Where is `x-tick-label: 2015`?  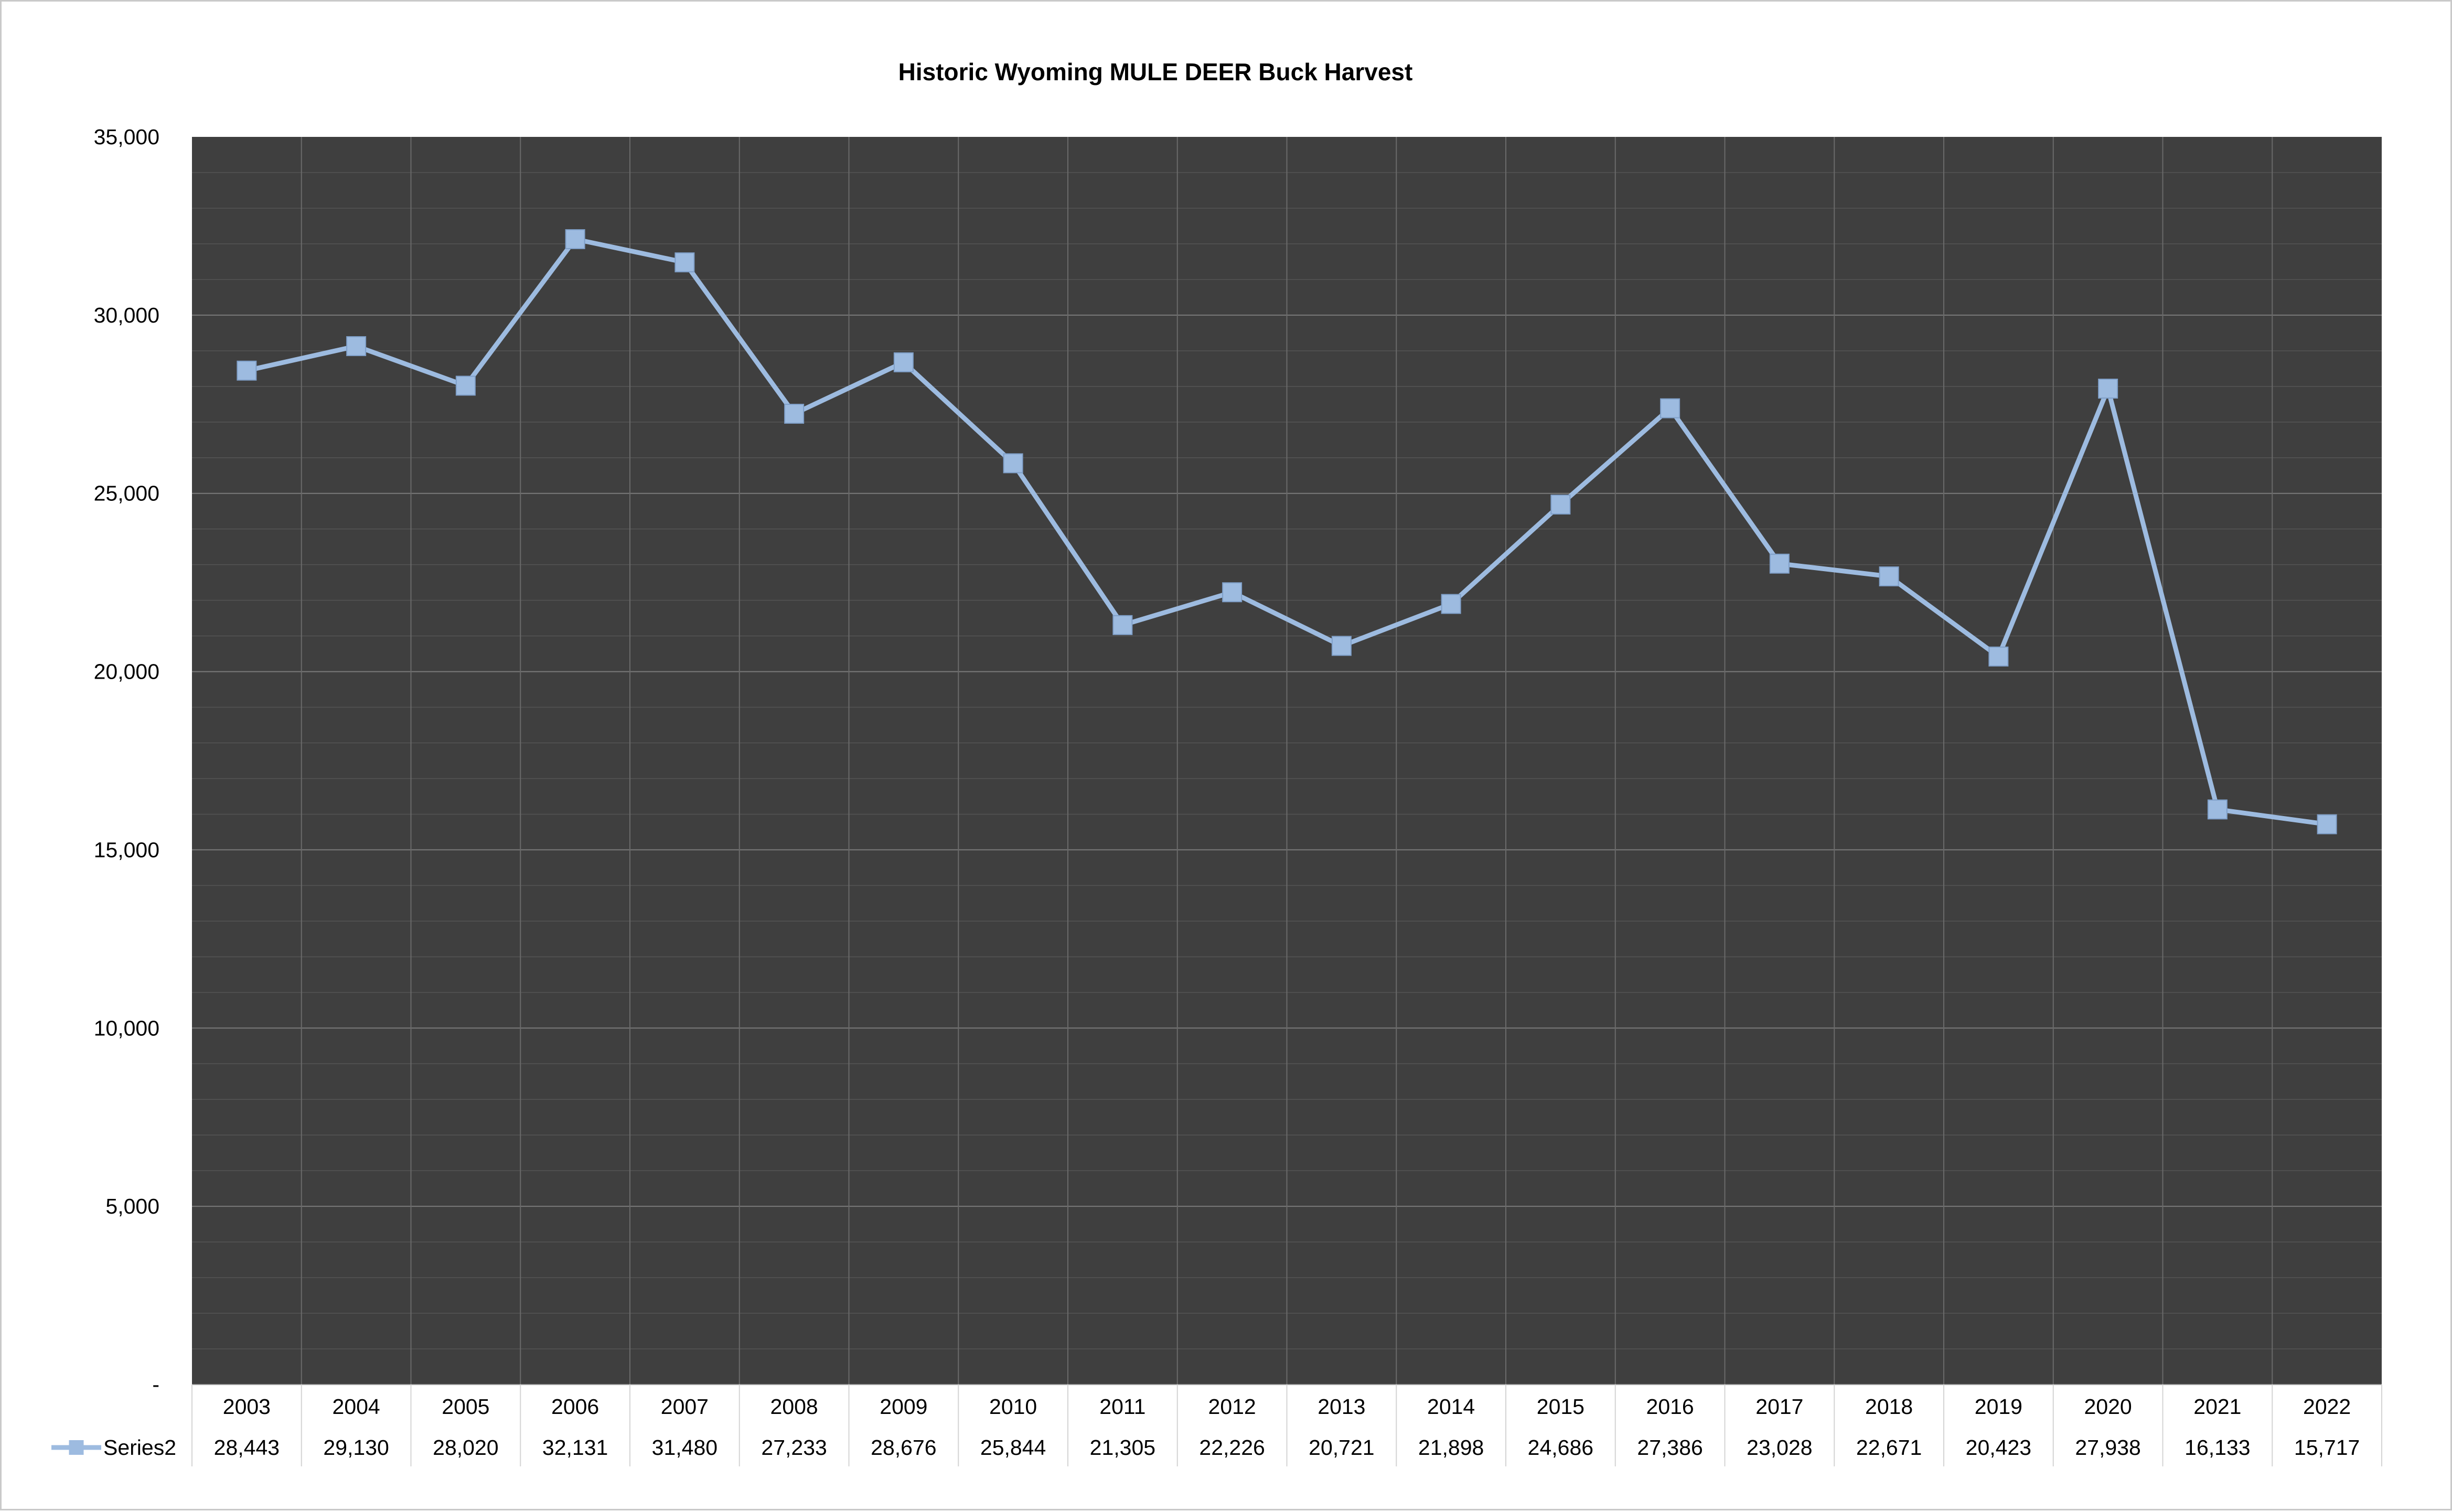 x-tick-label: 2015 is located at coordinates (1561, 1407).